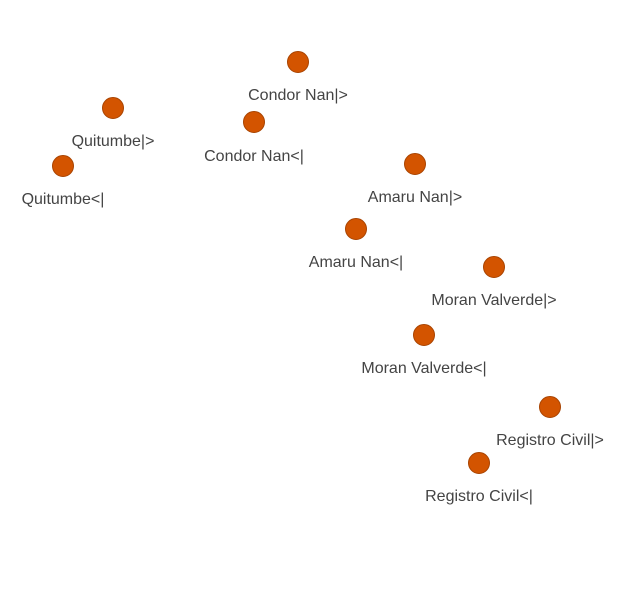  I want to click on diagram-node: Moran Valverde<|, so click(424, 351).